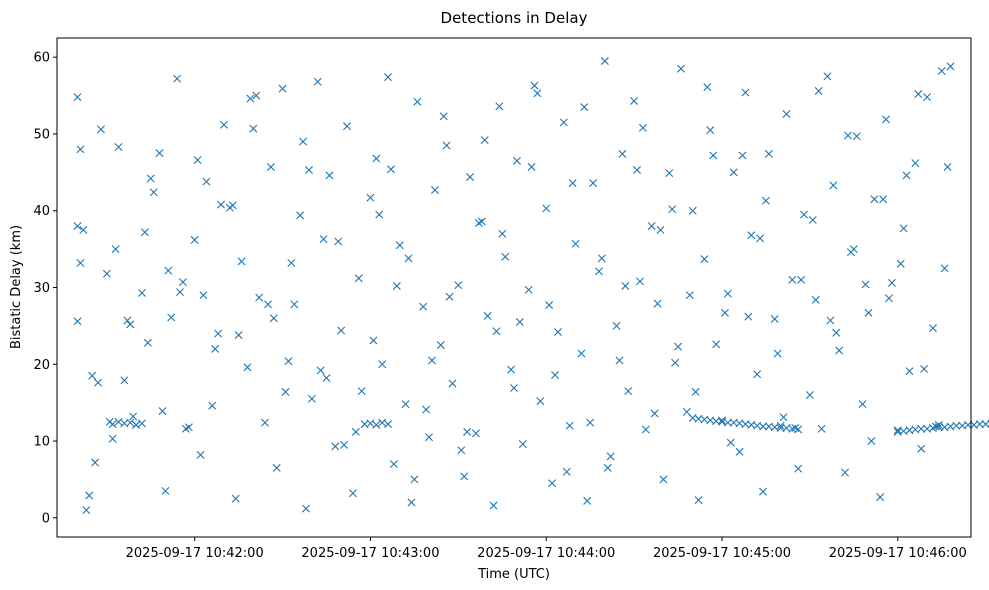 Image resolution: width=989 pixels, height=590 pixels. I want to click on y-axis: 0 10 20 30 40 50 60, so click(45, 288).